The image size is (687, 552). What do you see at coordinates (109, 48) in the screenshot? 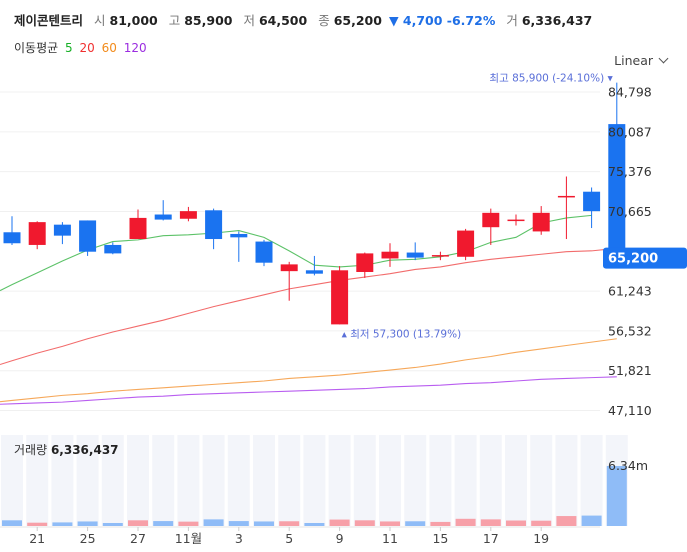
I see `ma-legend-60: 60` at bounding box center [109, 48].